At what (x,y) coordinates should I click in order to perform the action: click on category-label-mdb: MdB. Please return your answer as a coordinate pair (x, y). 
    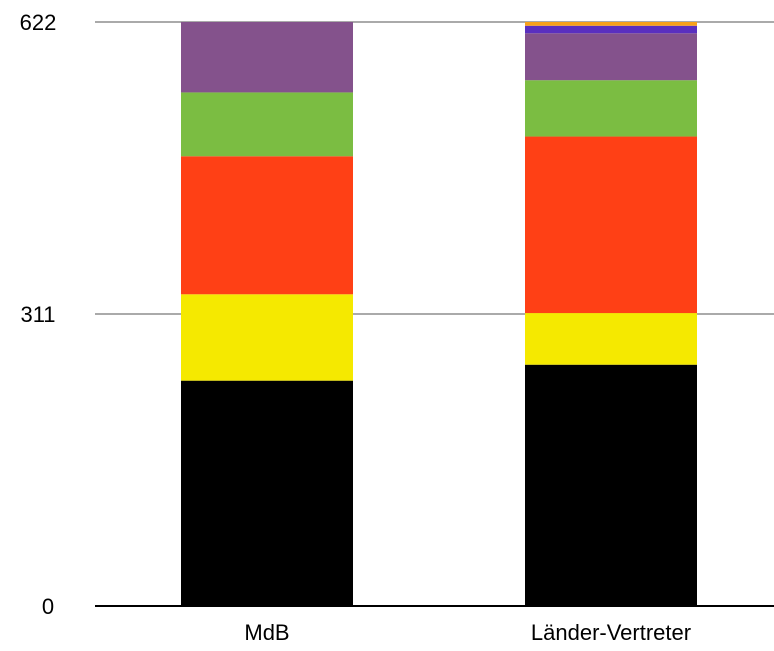
    Looking at the image, I should click on (266, 632).